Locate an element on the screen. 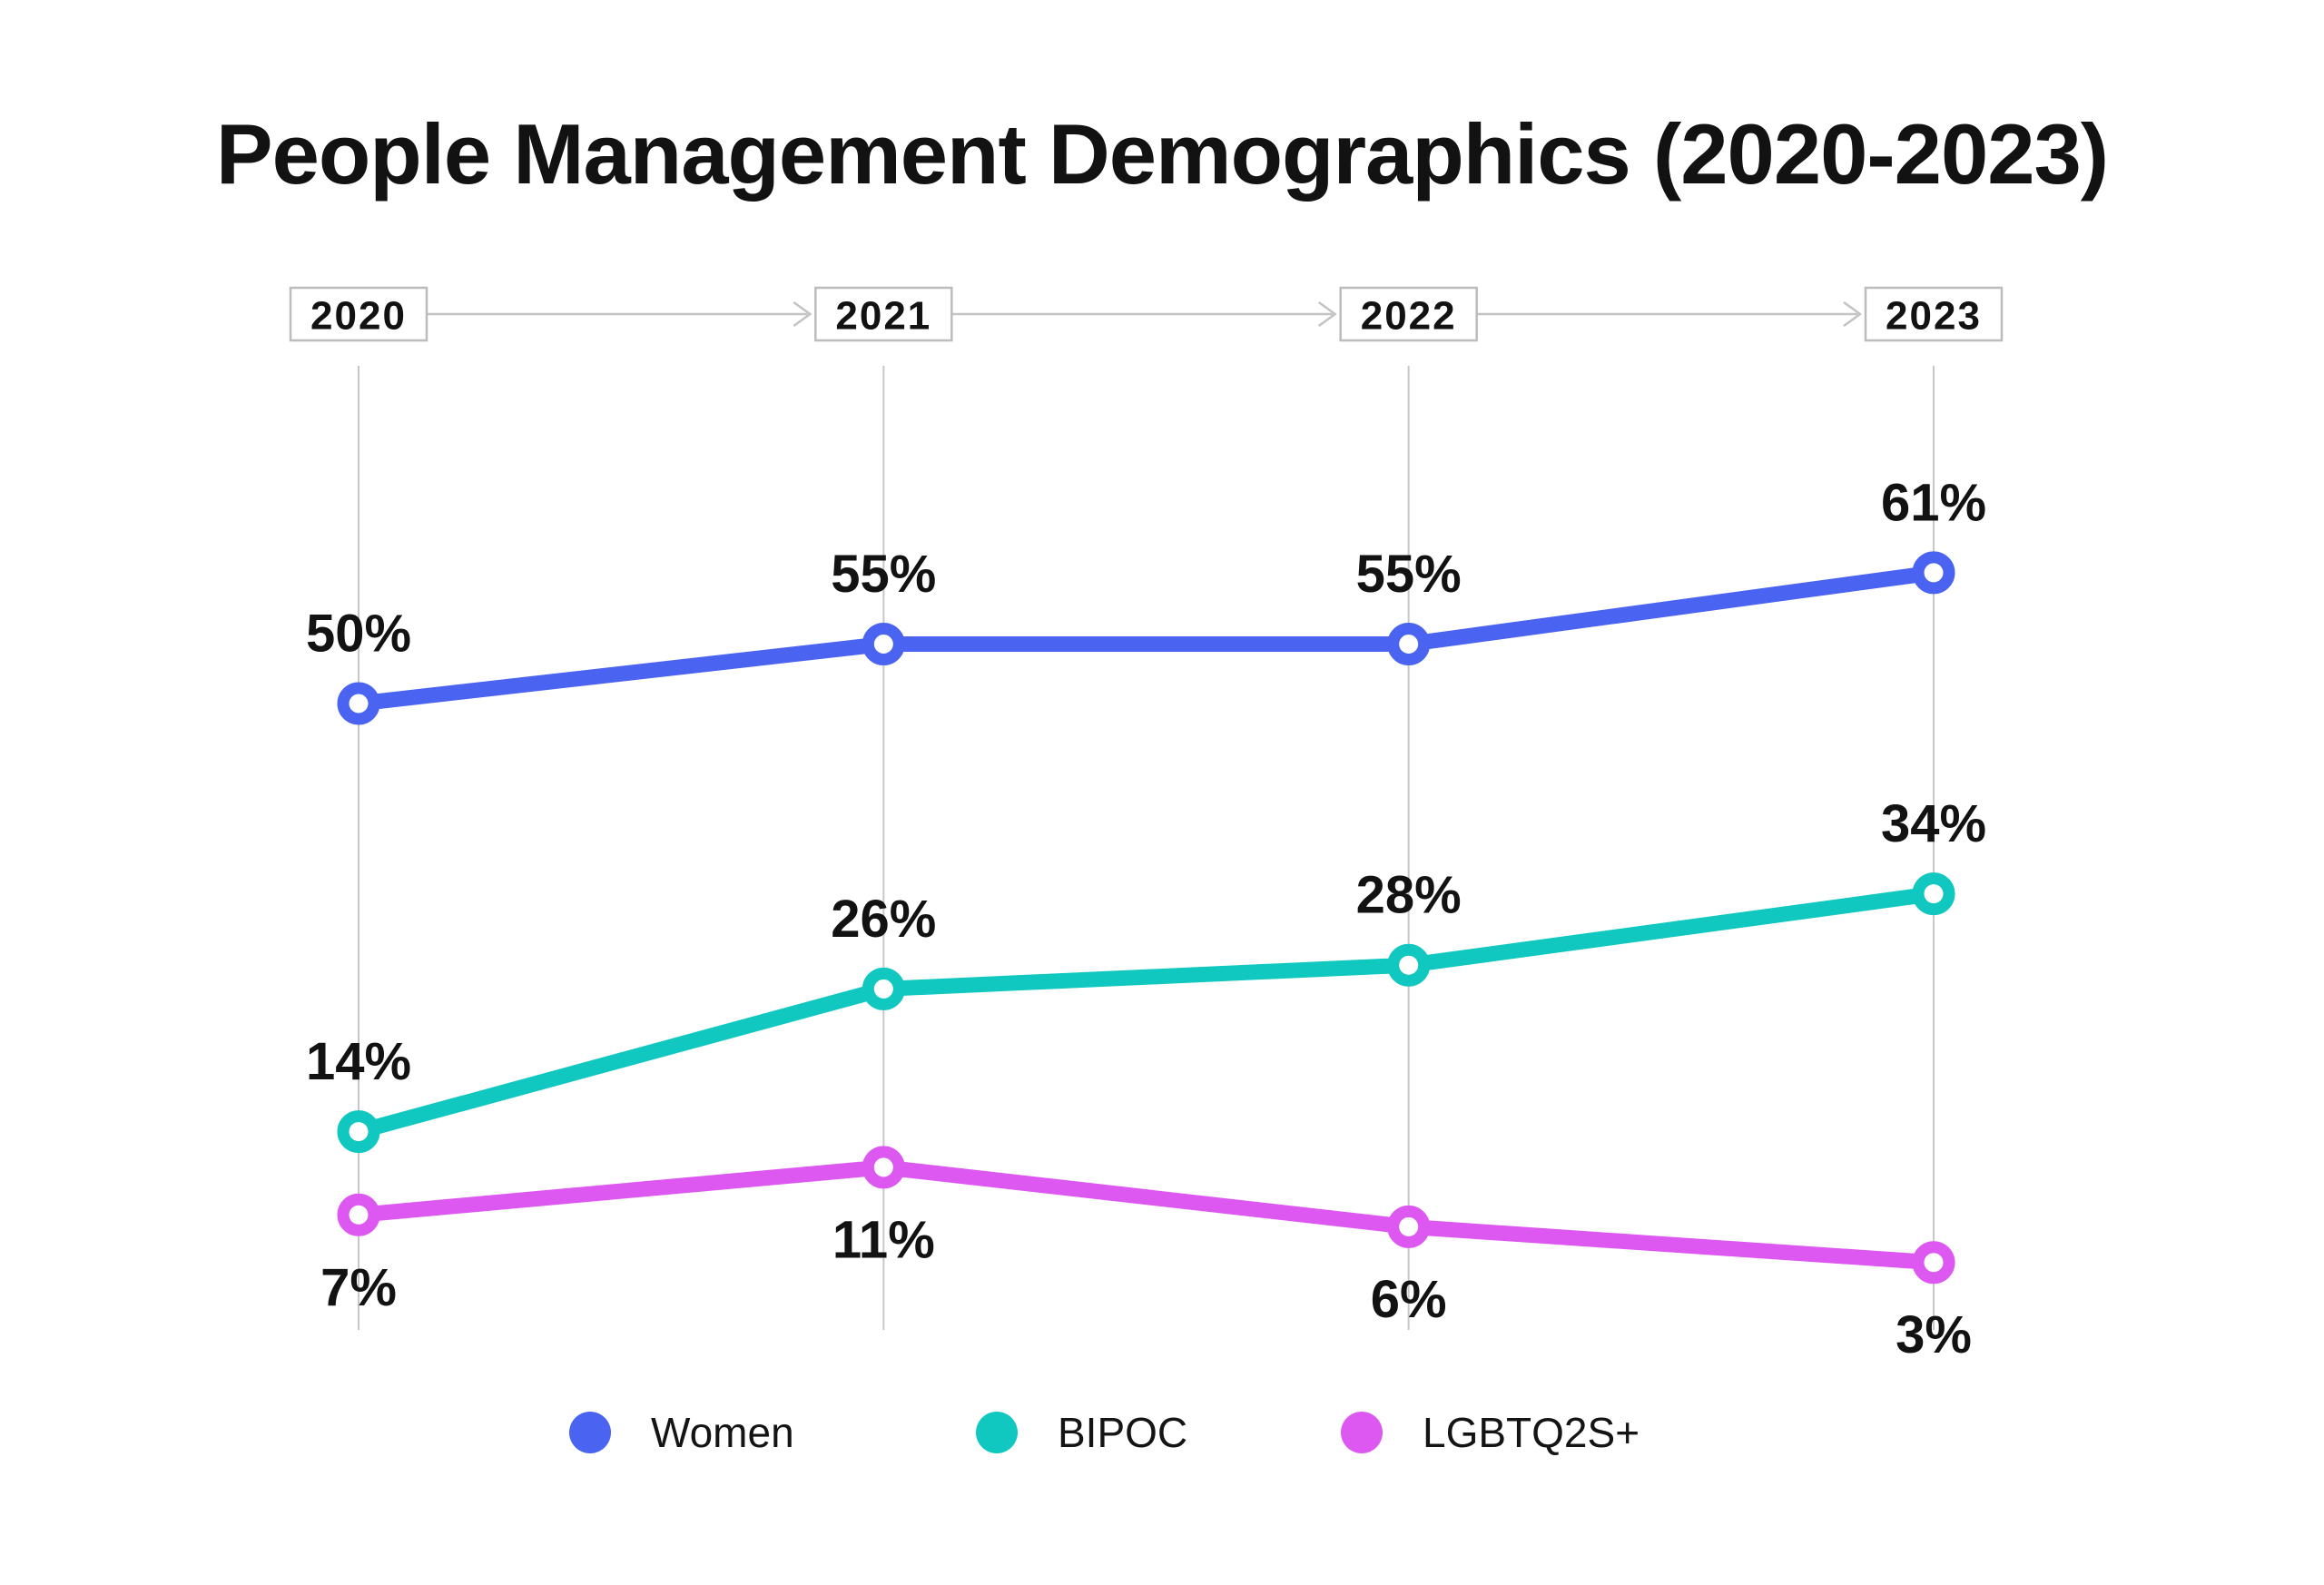  year-label: 2022 is located at coordinates (1409, 316).